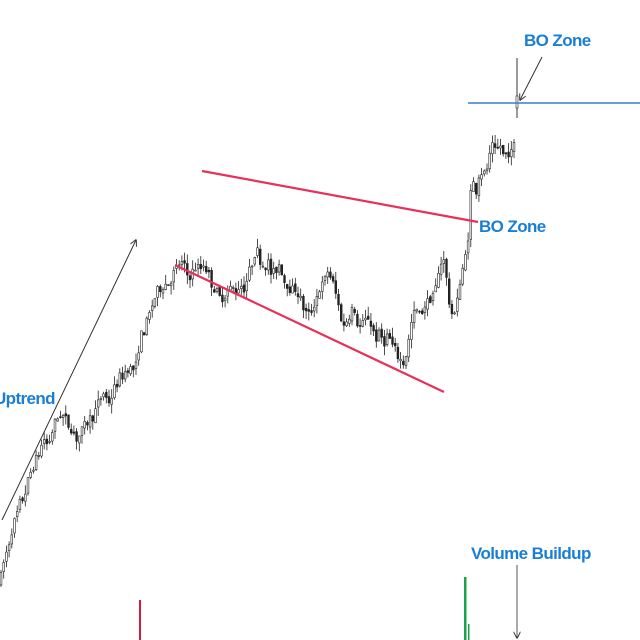 The height and width of the screenshot is (640, 640). I want to click on wedge-upper-trendline, so click(340, 196).